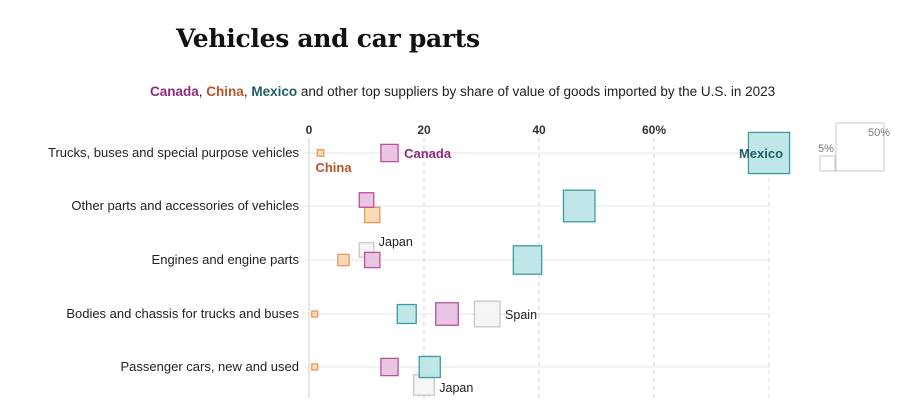 The image size is (907, 412). What do you see at coordinates (428, 153) in the screenshot?
I see `annotation-canada: Canada` at bounding box center [428, 153].